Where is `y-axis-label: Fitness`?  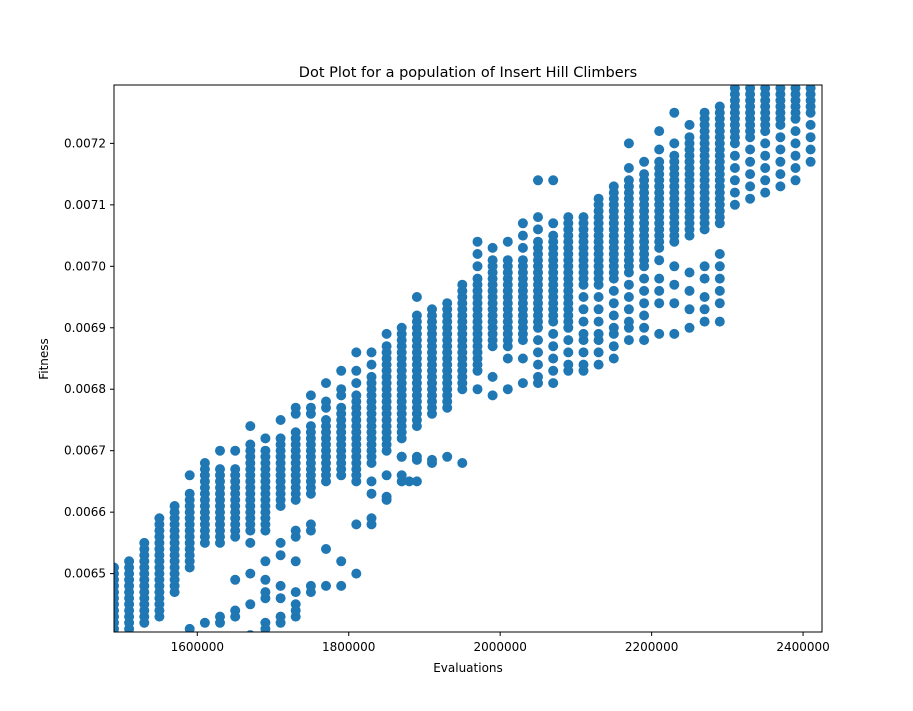
y-axis-label: Fitness is located at coordinates (44, 359).